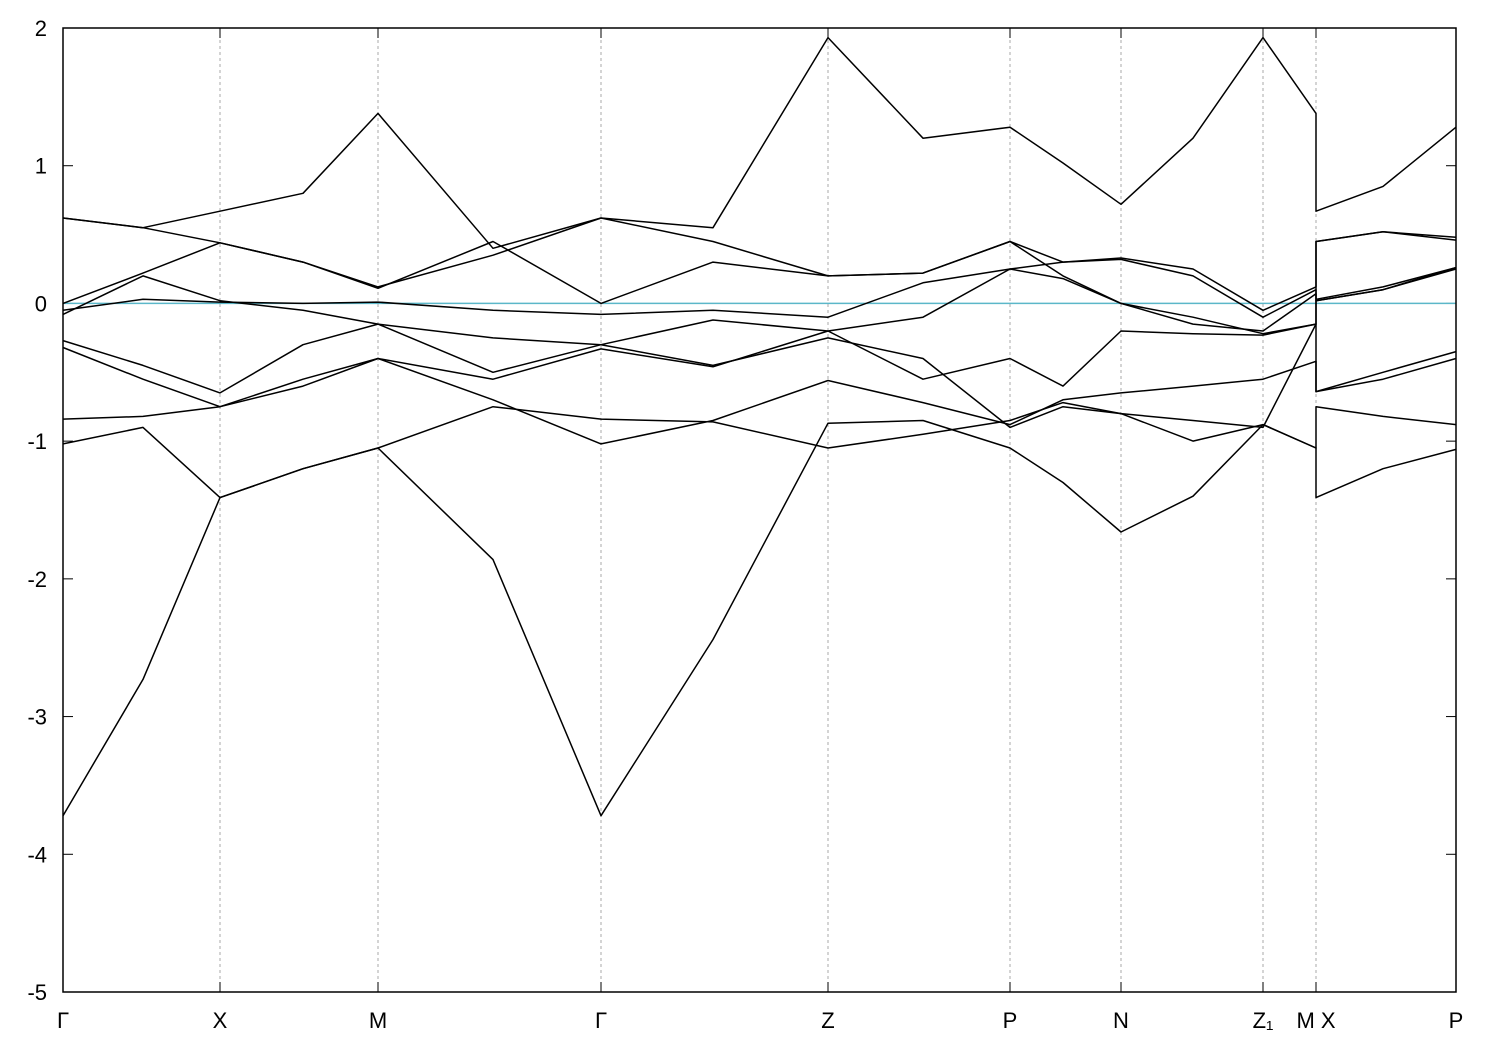  Describe the element at coordinates (220, 1020) in the screenshot. I see `x-tick-label: X` at that location.